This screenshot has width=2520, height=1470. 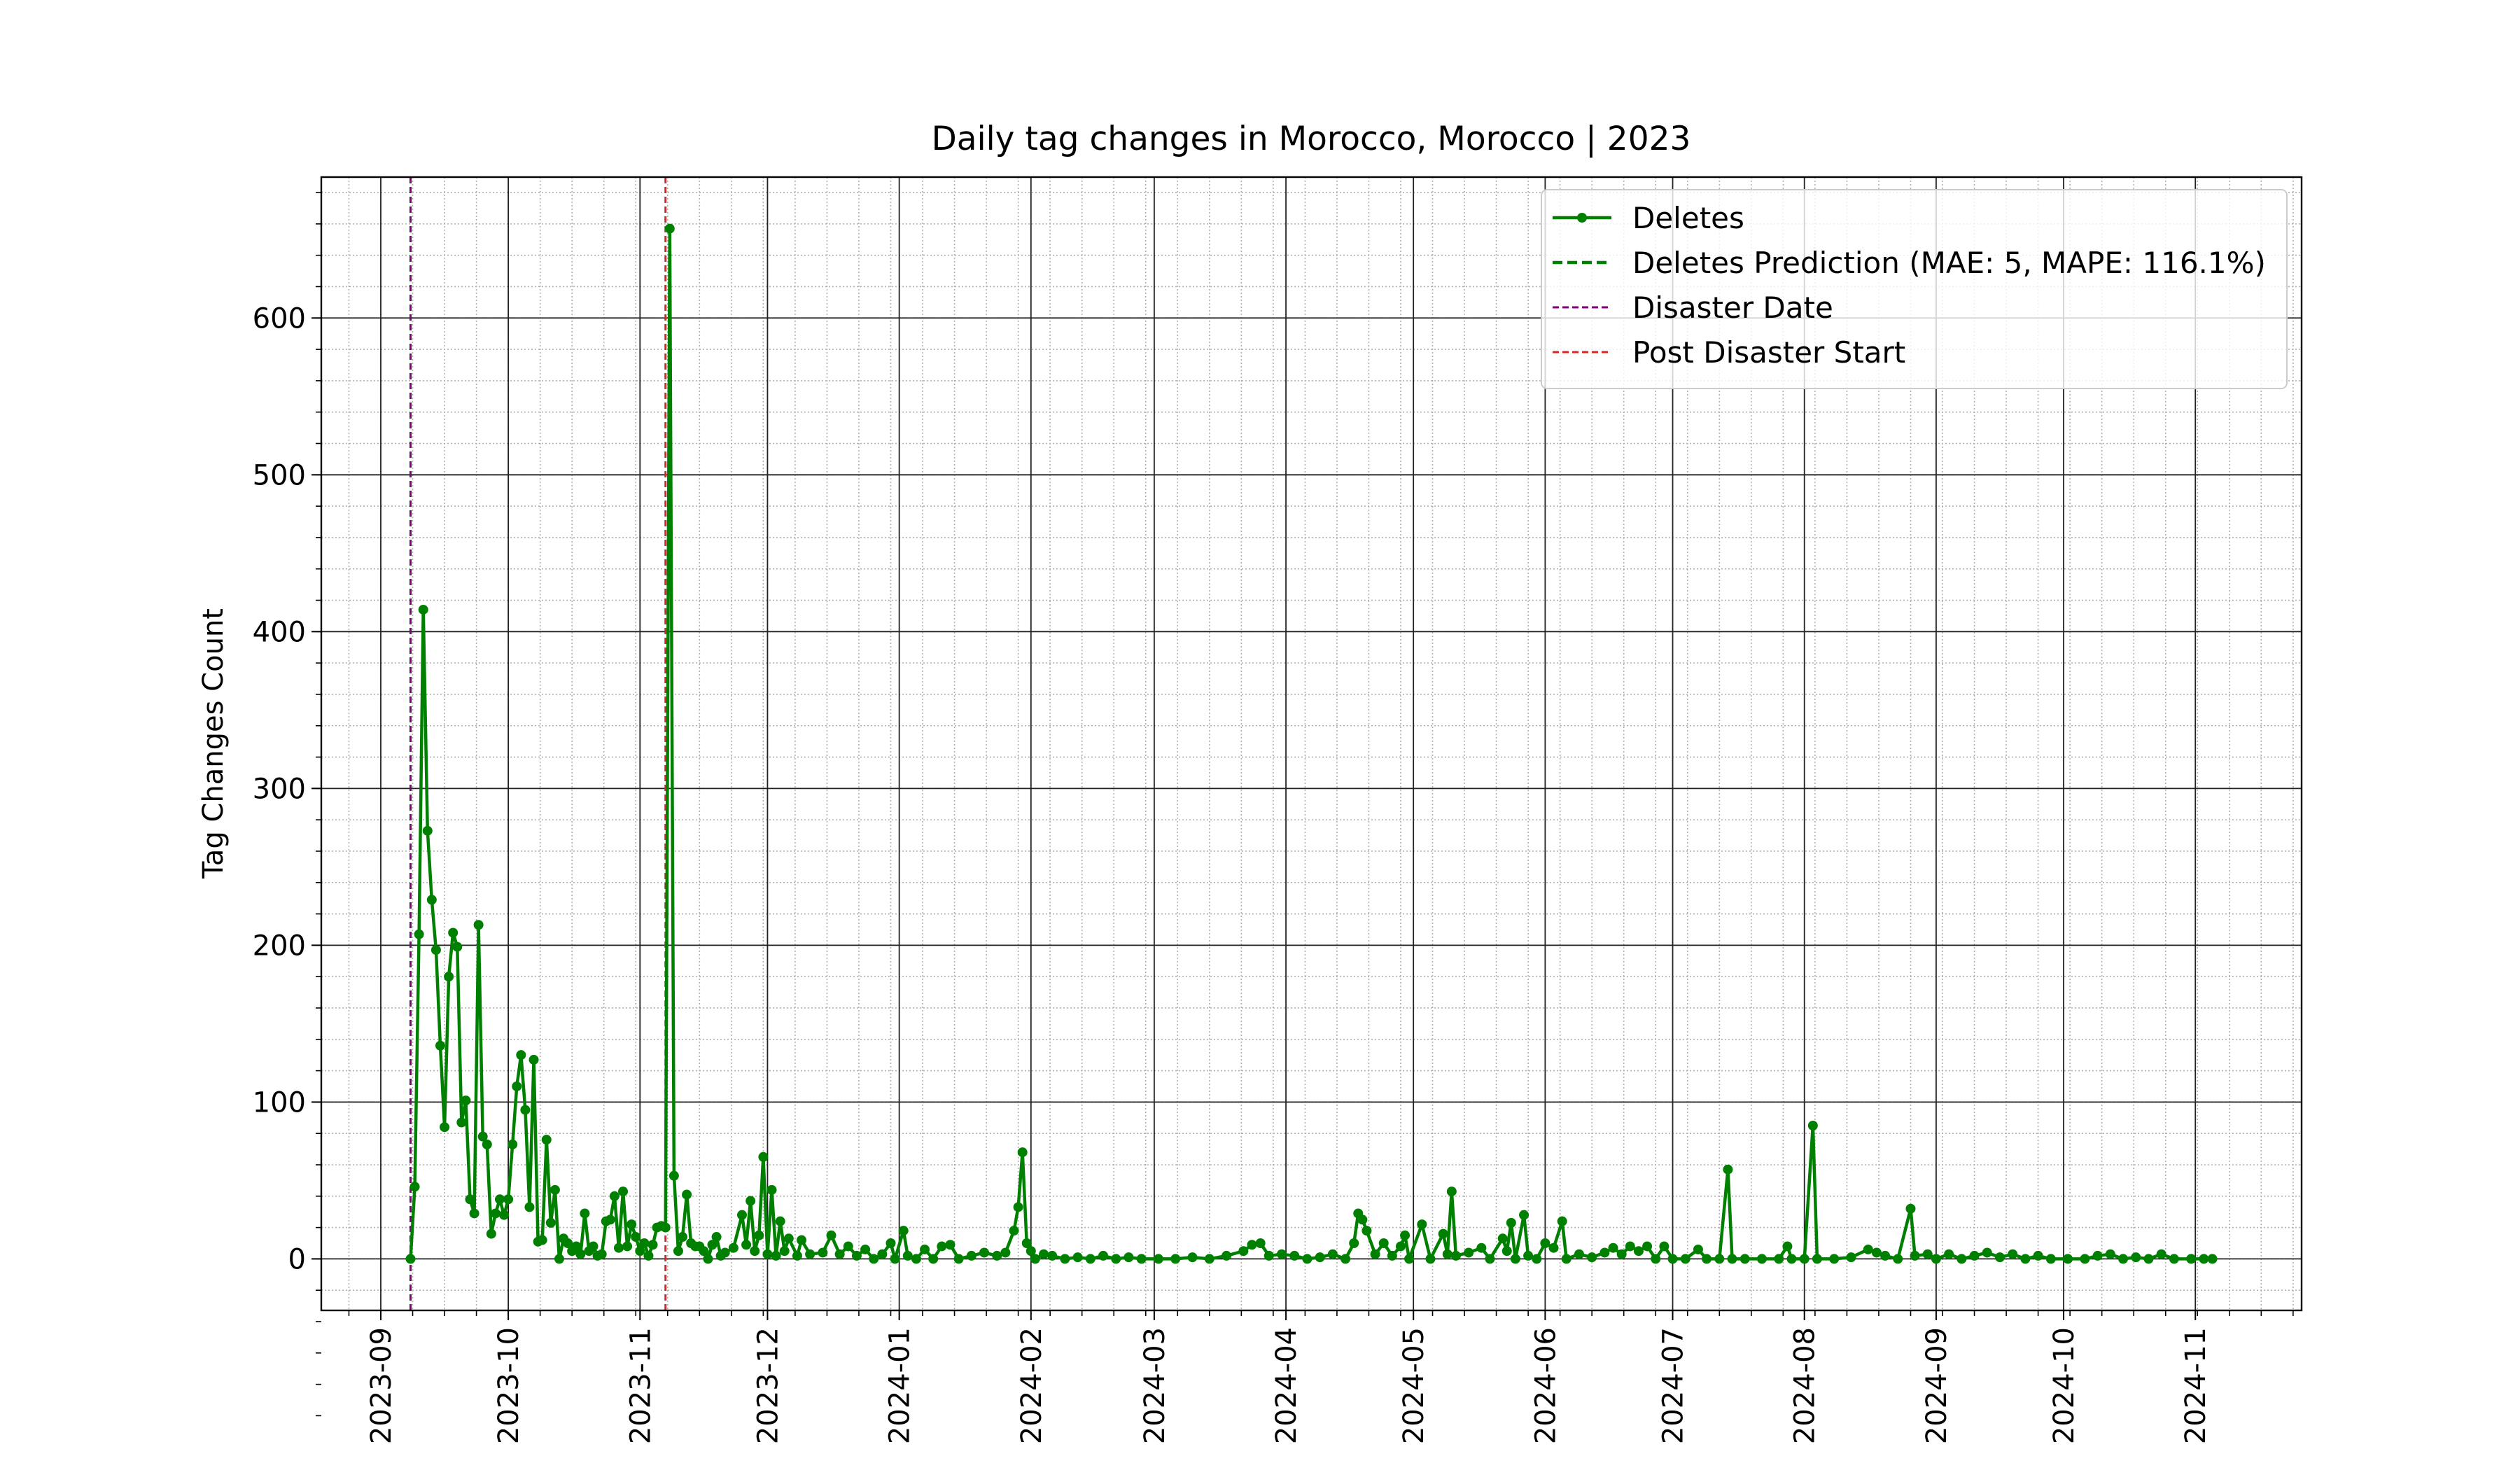 What do you see at coordinates (640, 1385) in the screenshot?
I see `x-tick-label: 2023-11` at bounding box center [640, 1385].